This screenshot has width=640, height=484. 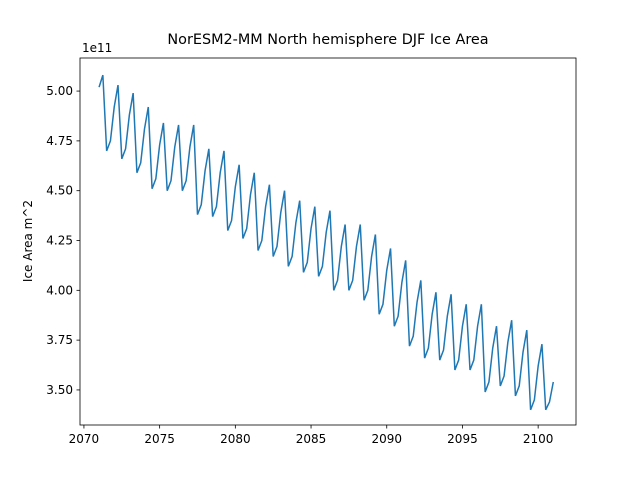 I want to click on y-offset-label: 1e11, so click(x=97, y=48).